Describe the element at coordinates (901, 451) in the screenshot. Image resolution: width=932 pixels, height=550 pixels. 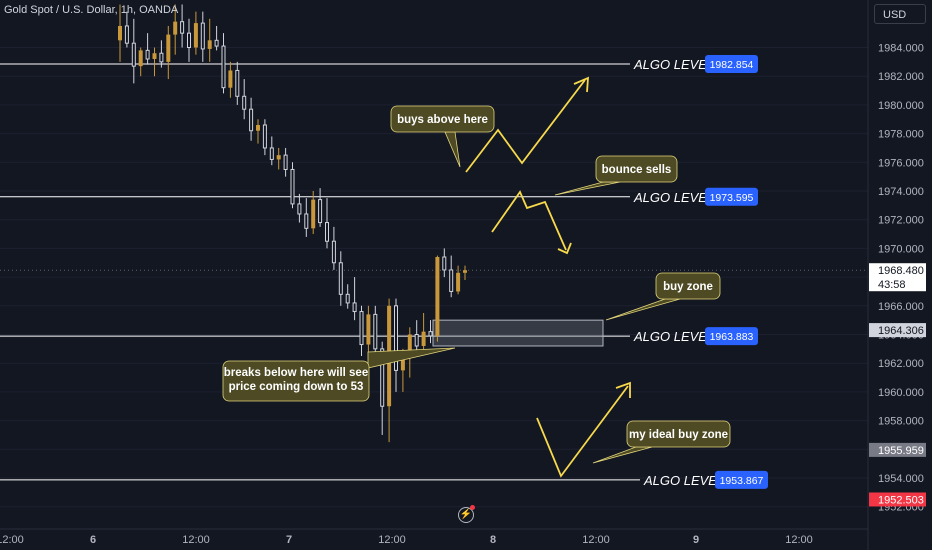
I see `price-badge-value: 1955.959` at that location.